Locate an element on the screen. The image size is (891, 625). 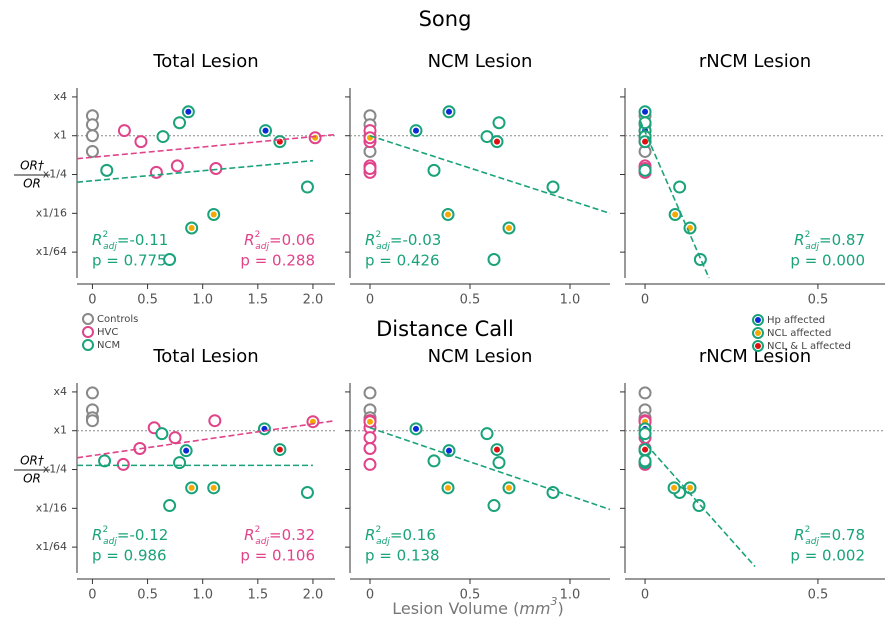
stat-r2: R2 adj=-0.03 is located at coordinates (403, 241).